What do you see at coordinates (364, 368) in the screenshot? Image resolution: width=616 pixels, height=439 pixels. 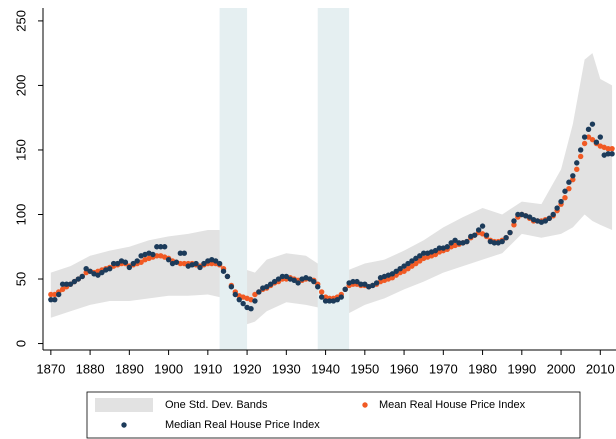 I see `x-tick-label: 1950` at bounding box center [364, 368].